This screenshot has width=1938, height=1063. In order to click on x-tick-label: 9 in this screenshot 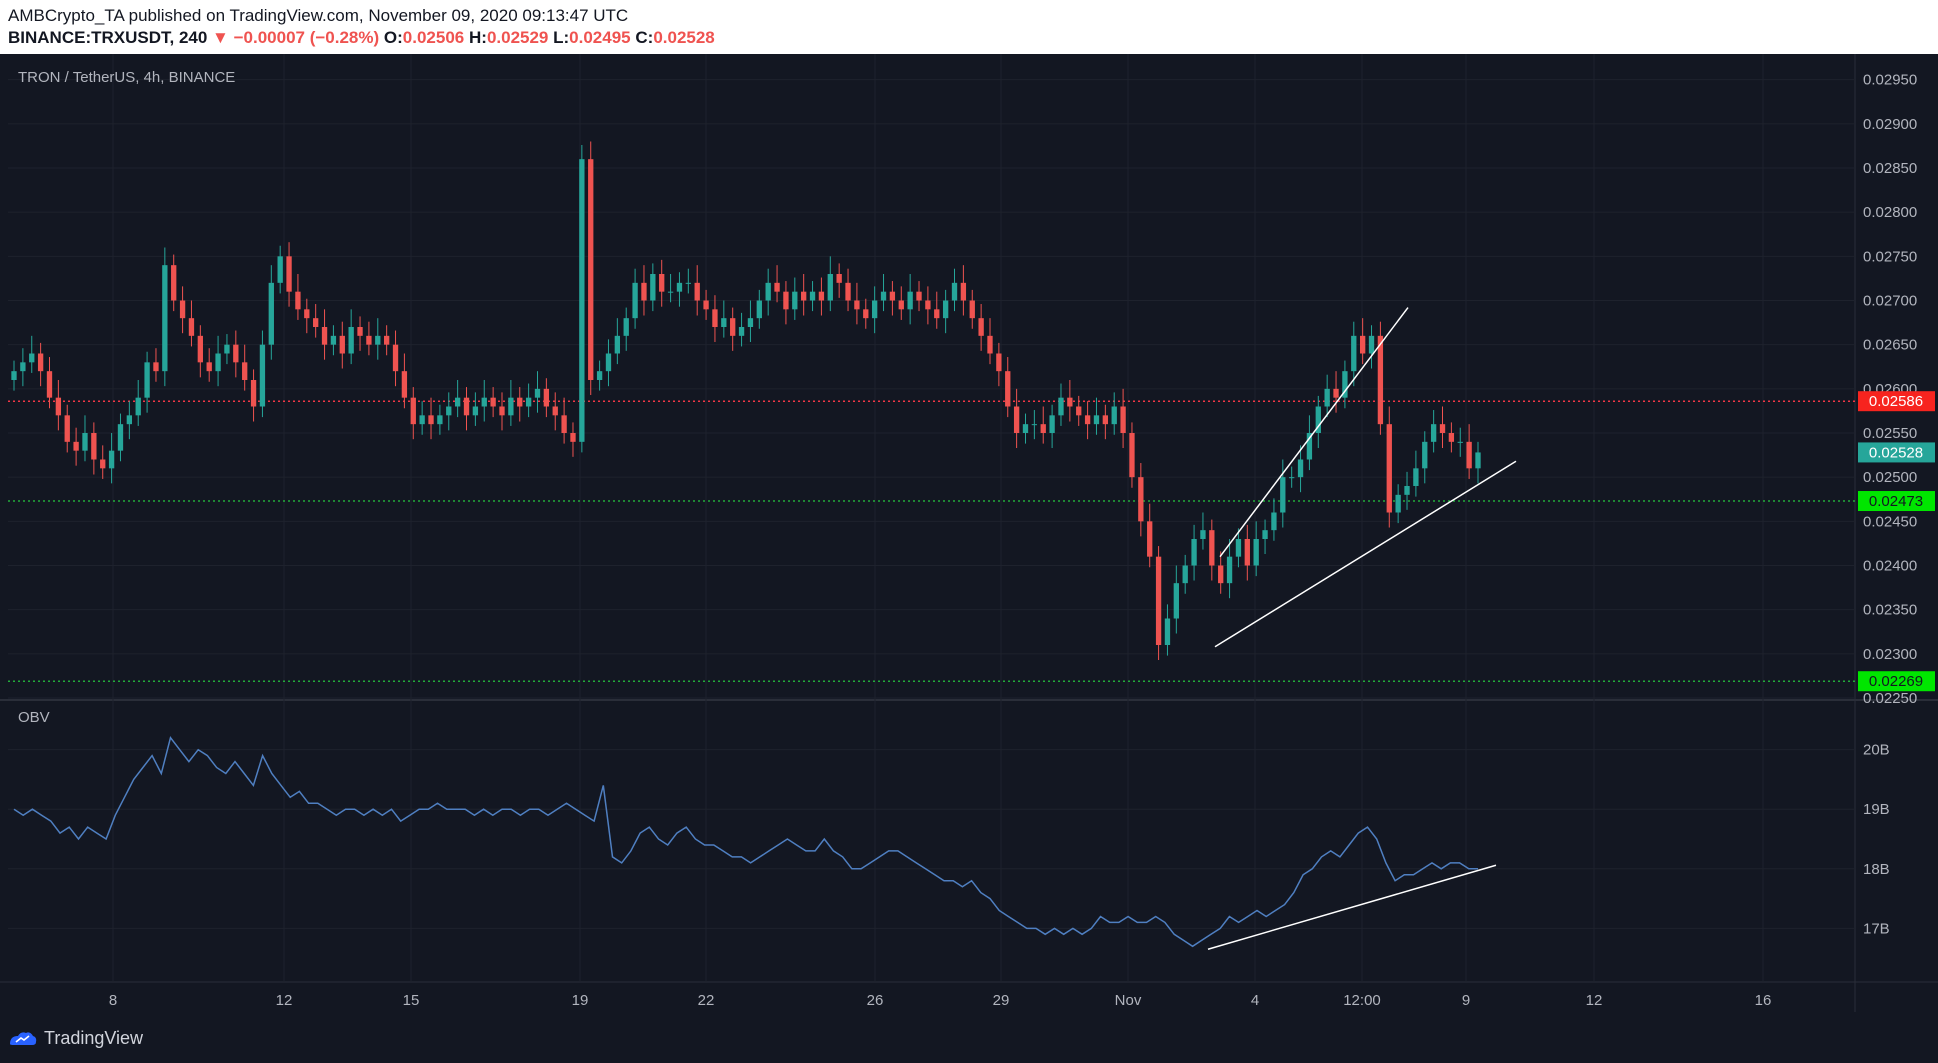, I will do `click(1466, 1000)`.